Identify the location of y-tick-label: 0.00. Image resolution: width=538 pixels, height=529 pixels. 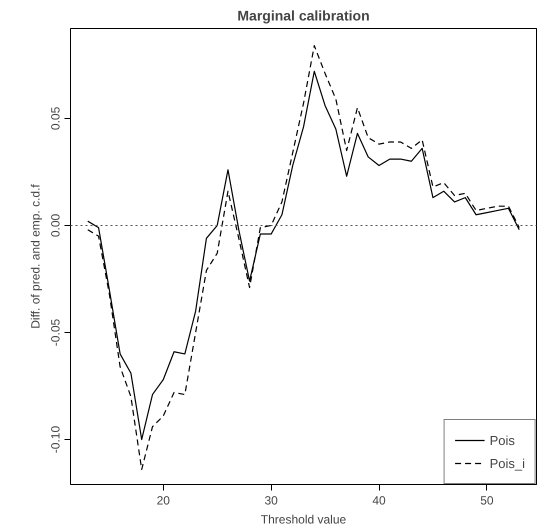
(55, 225).